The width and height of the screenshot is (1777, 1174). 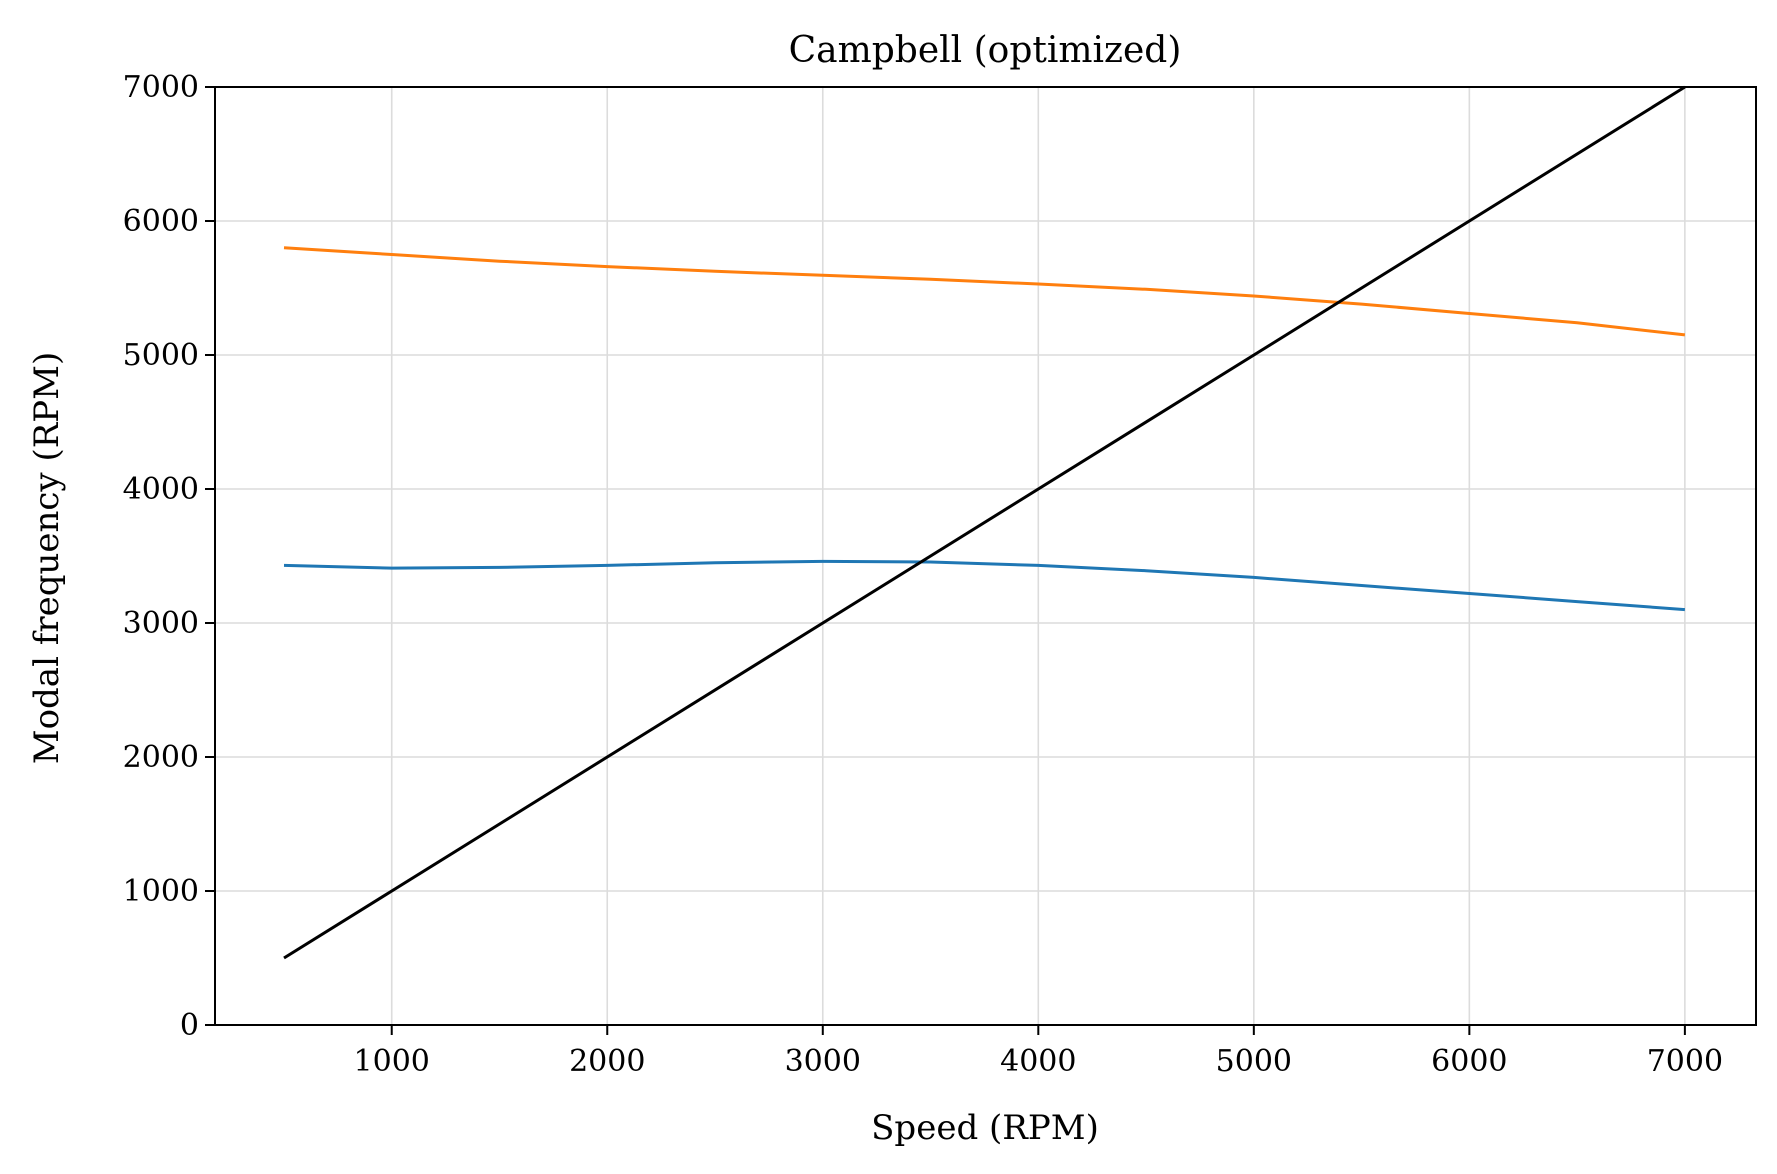 I want to click on y-tick-label: 2000, so click(x=161, y=757).